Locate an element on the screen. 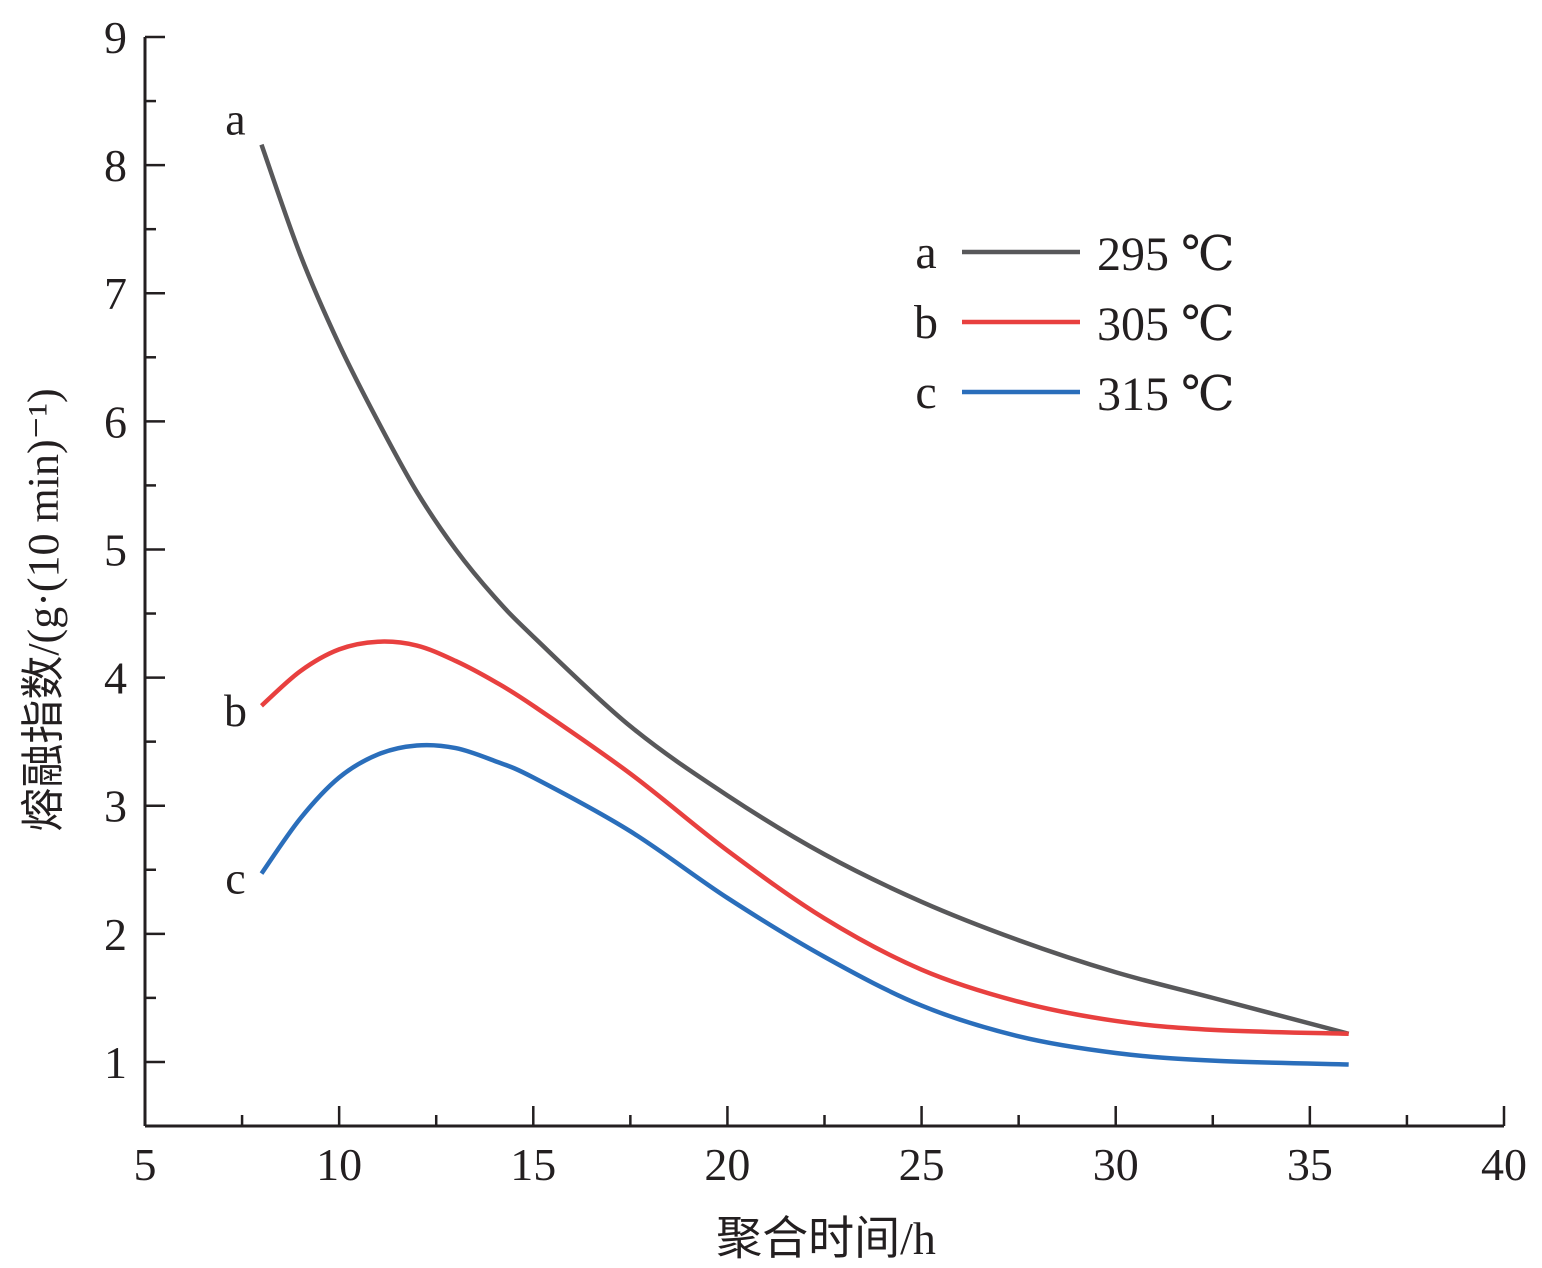 This screenshot has width=1542, height=1268. curve-label-b: b is located at coordinates (235, 710).